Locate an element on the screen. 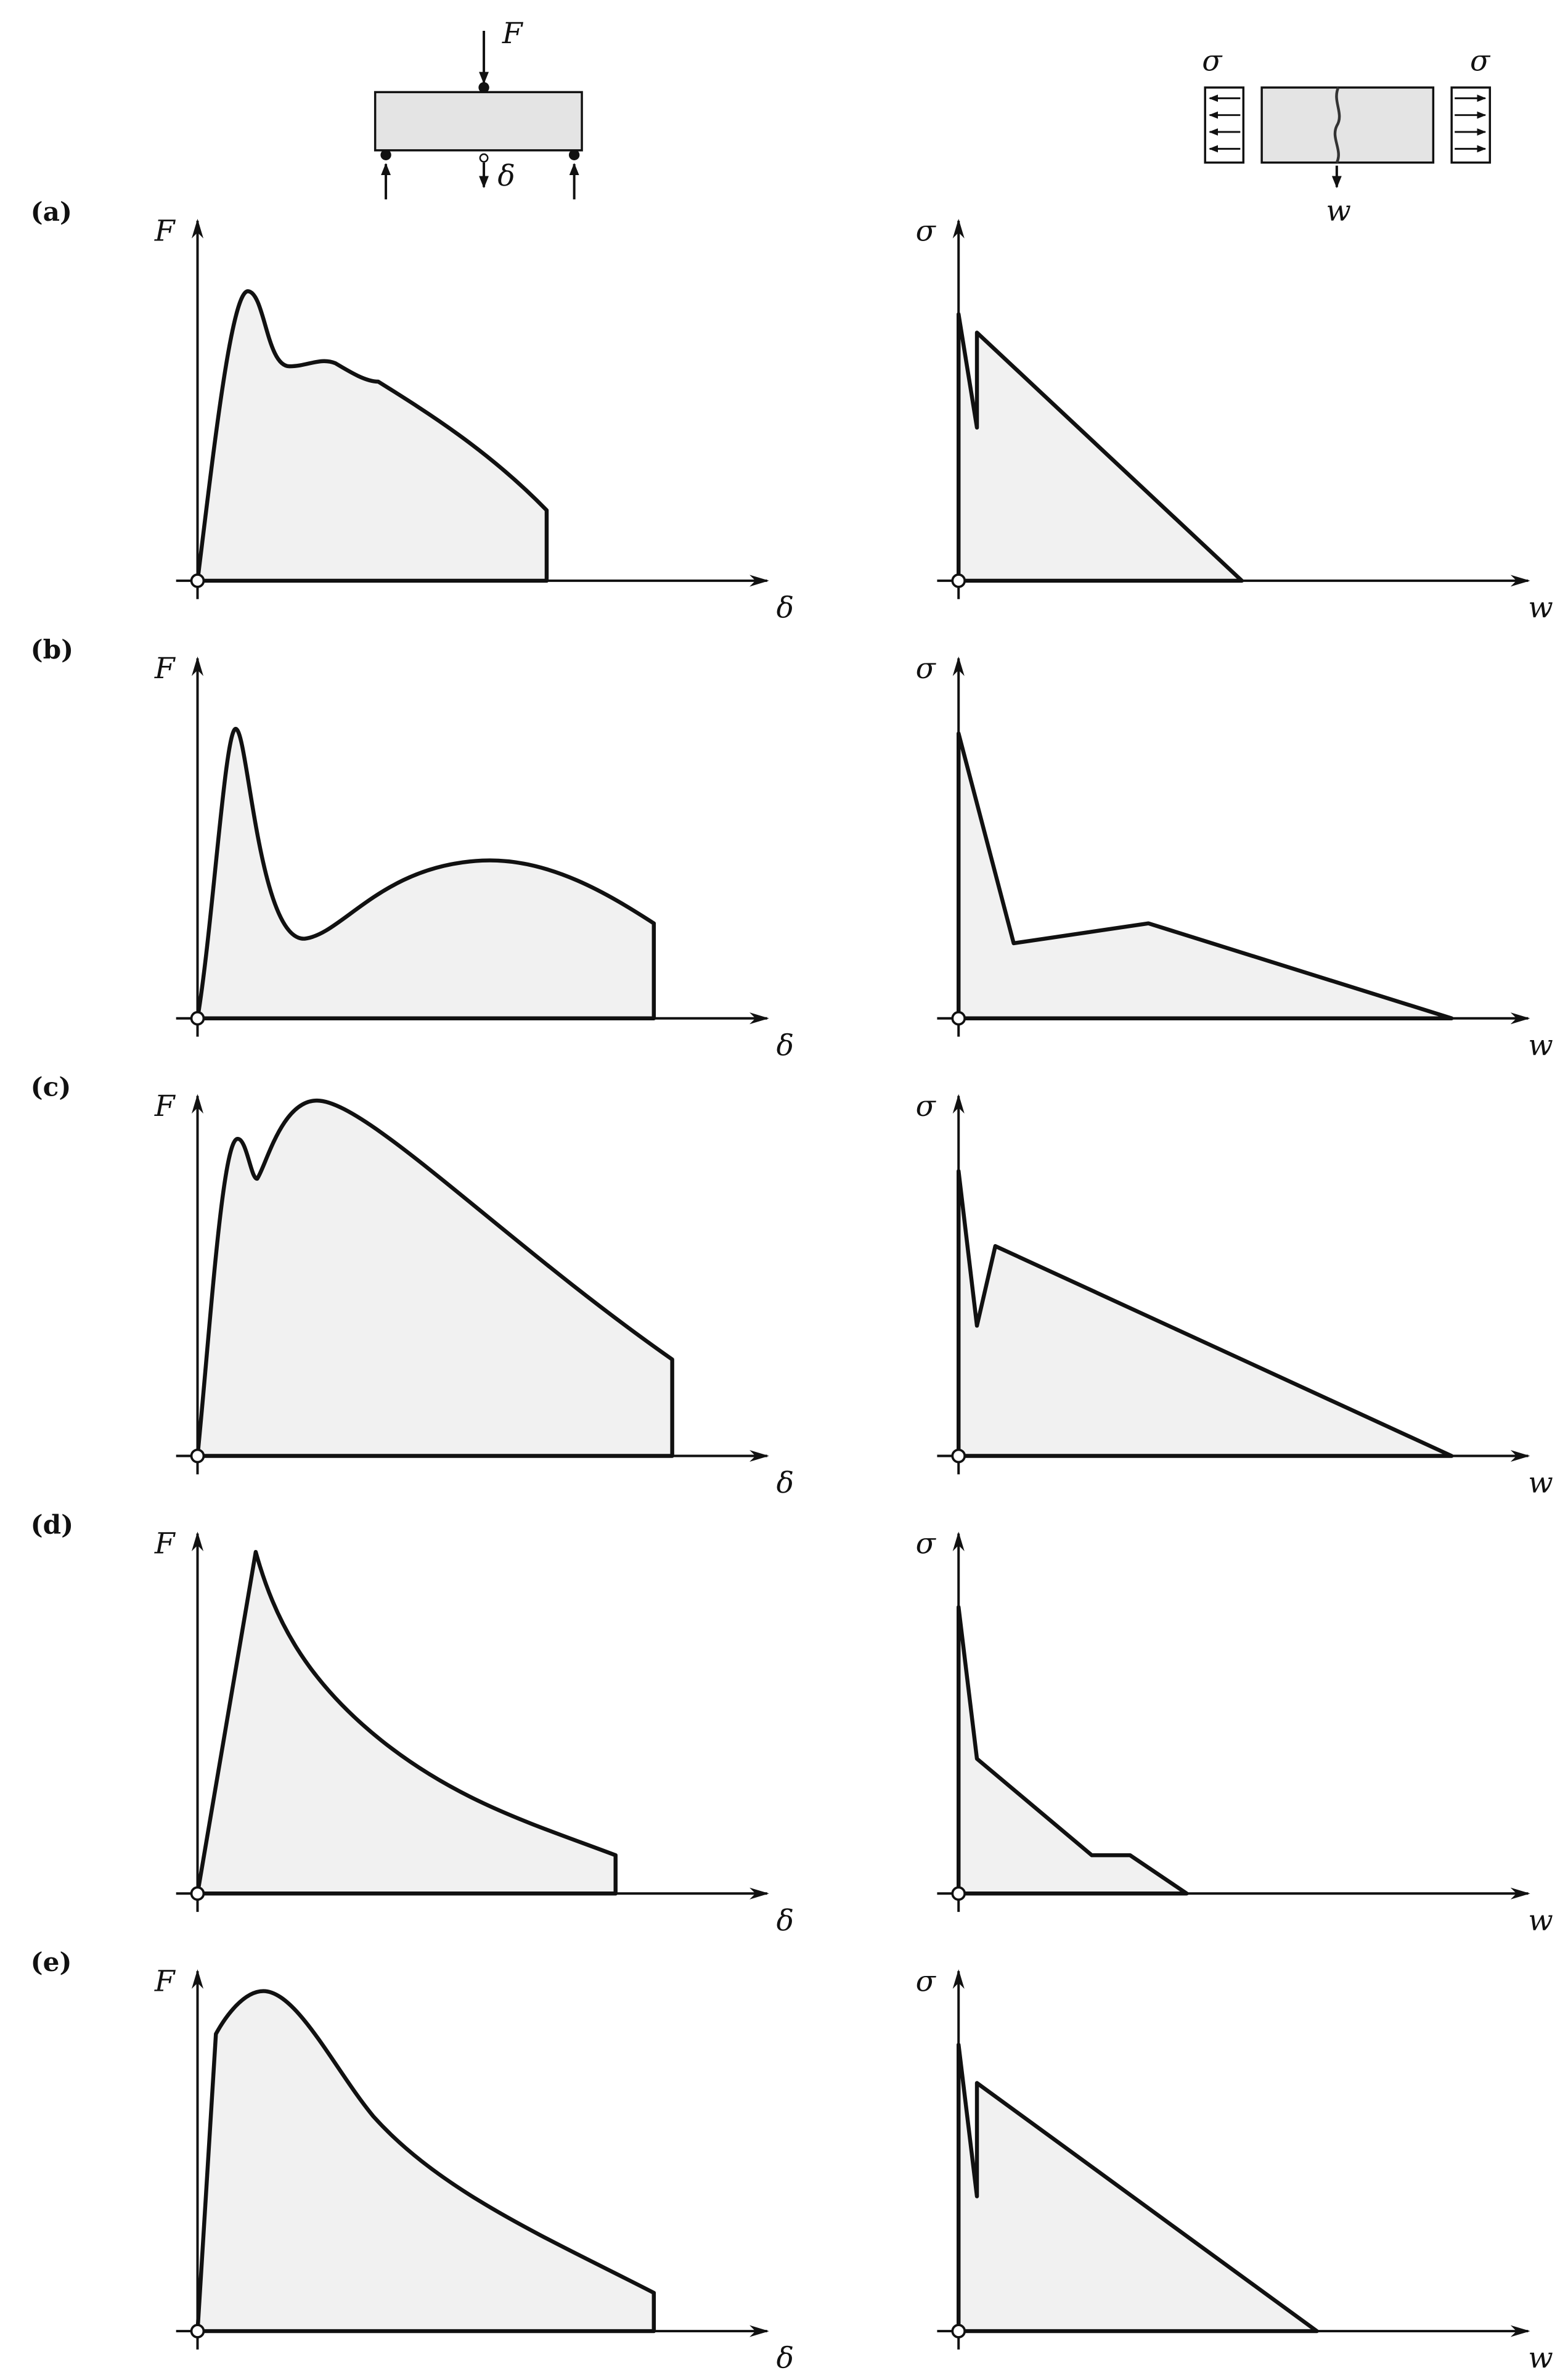 The image size is (1568, 2373). load-label: F is located at coordinates (513, 34).